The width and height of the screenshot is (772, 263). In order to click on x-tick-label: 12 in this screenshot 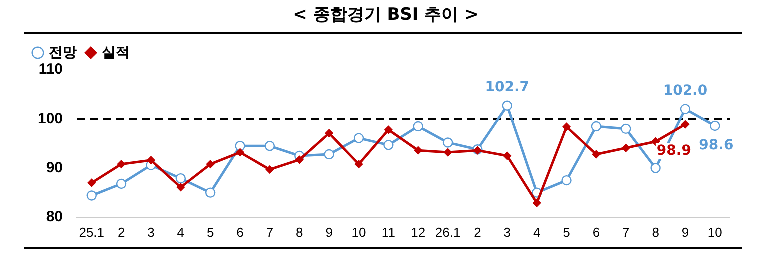, I will do `click(418, 232)`.